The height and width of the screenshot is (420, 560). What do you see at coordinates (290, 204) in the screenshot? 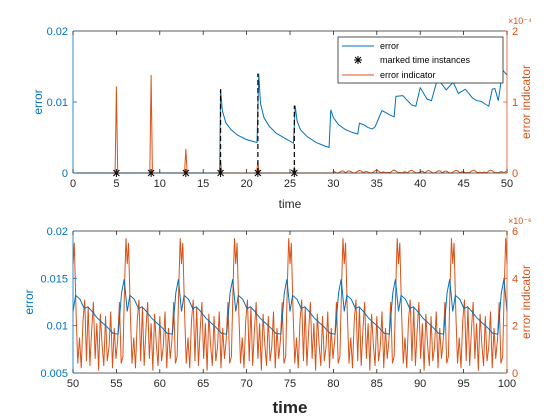
I see `top-x-axis-label: time` at bounding box center [290, 204].